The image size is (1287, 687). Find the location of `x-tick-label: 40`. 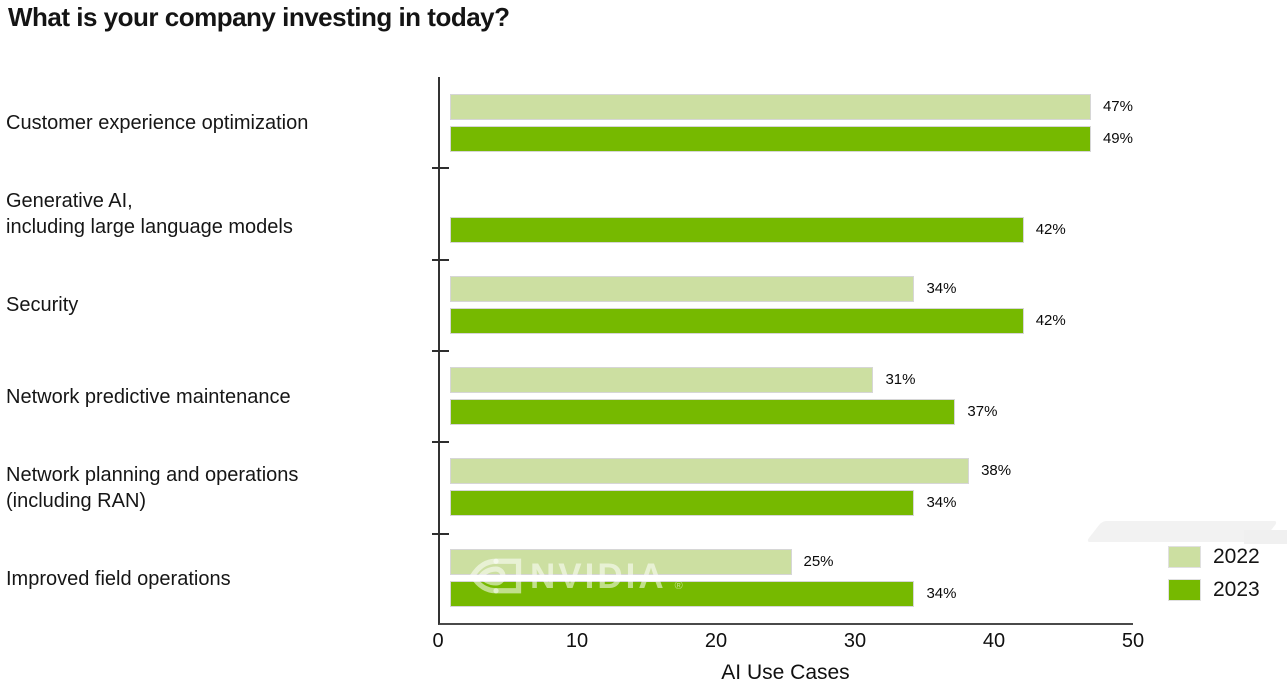

x-tick-label: 40 is located at coordinates (994, 641).